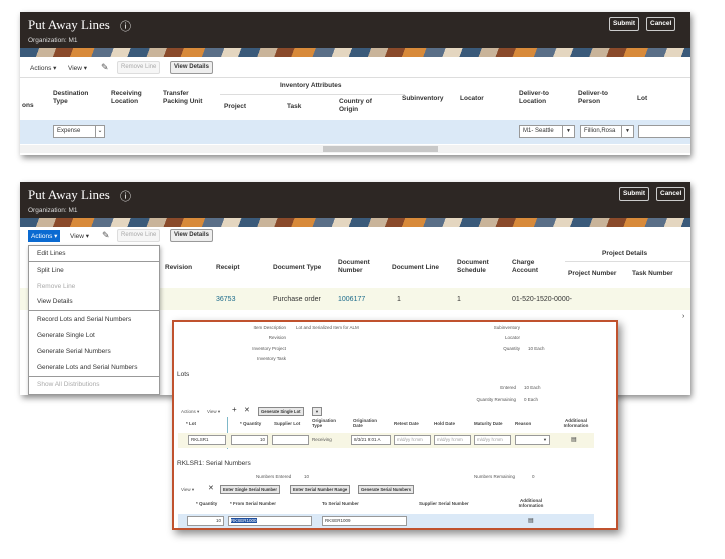 Image resolution: width=725 pixels, height=559 pixels. Describe the element at coordinates (592, 273) in the screenshot. I see `col-project-number: Project Number` at that location.